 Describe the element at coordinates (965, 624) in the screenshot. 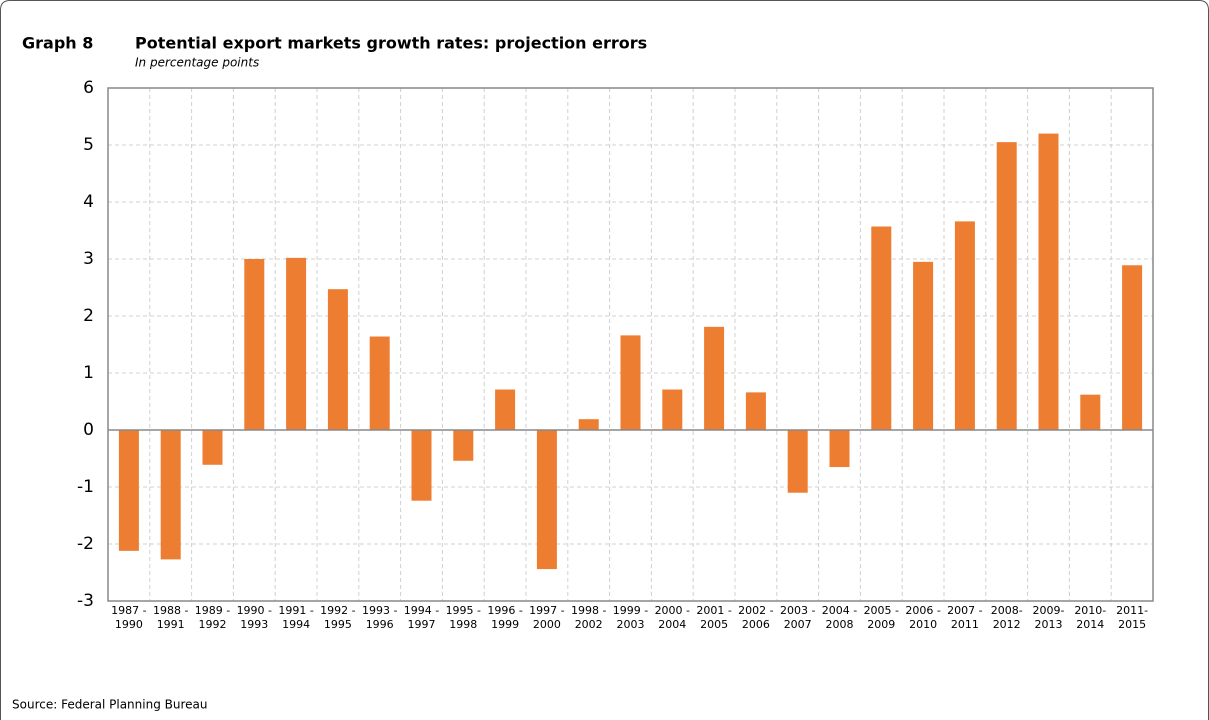

I see `x-tick-label: 2011` at that location.